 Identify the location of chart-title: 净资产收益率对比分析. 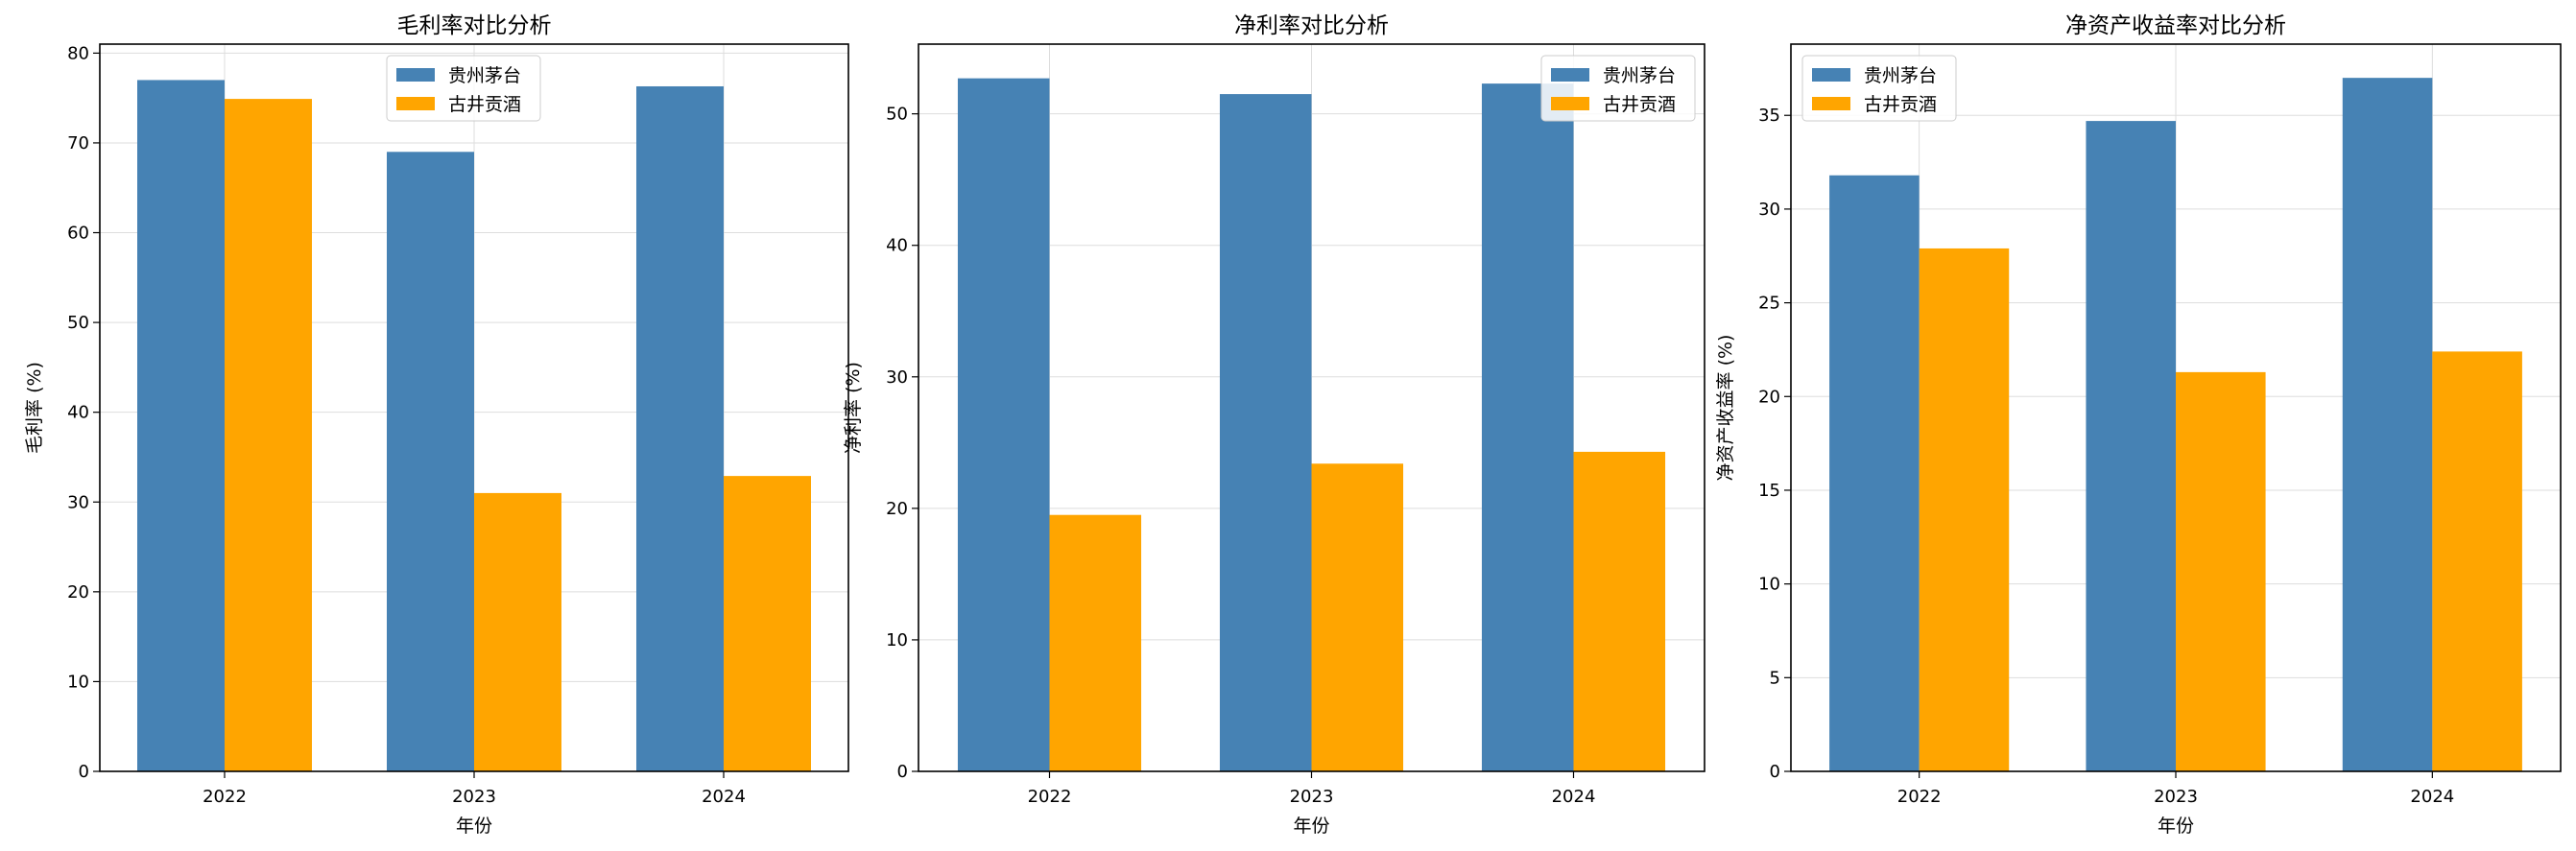
(2175, 25).